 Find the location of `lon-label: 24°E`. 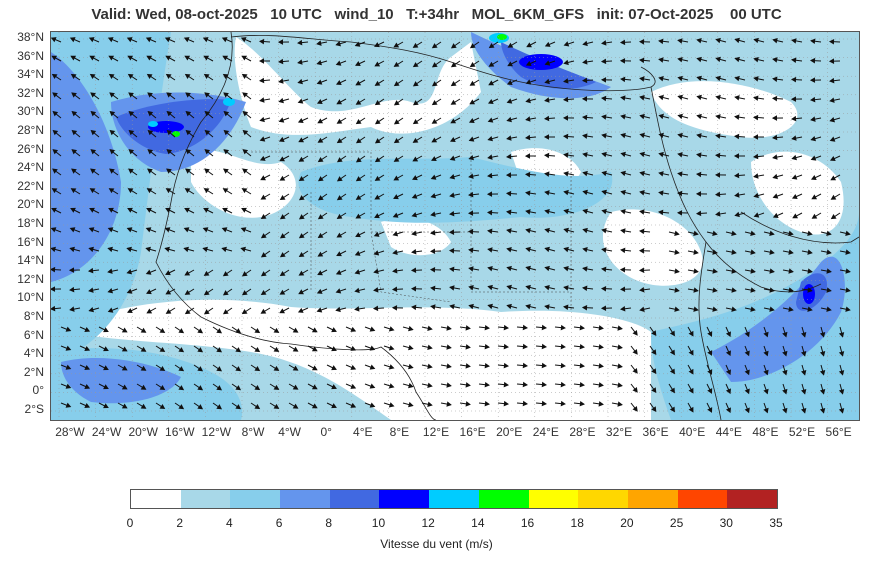

lon-label: 24°E is located at coordinates (545, 432).